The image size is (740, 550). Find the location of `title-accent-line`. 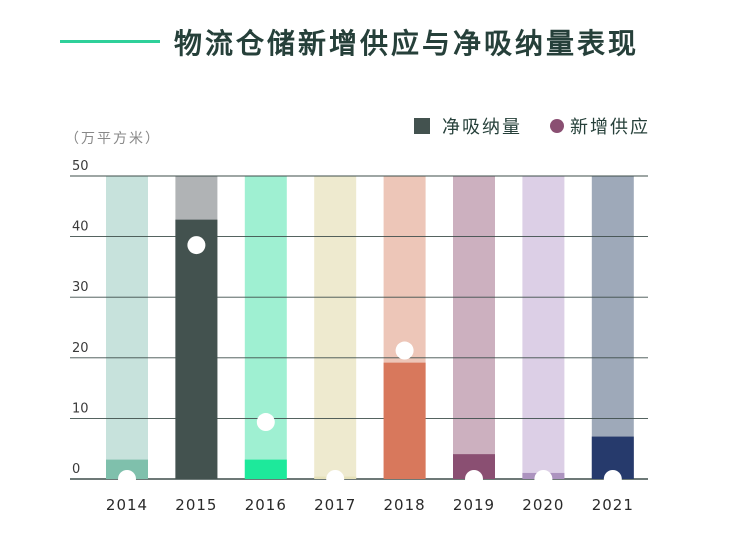

title-accent-line is located at coordinates (110, 41).